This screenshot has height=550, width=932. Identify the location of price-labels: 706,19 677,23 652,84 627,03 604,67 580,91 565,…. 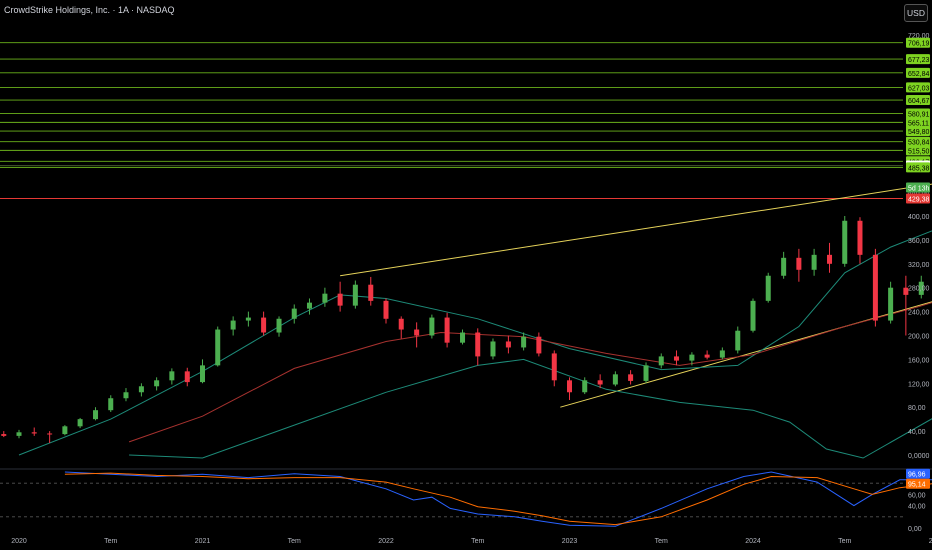
(918, 263).